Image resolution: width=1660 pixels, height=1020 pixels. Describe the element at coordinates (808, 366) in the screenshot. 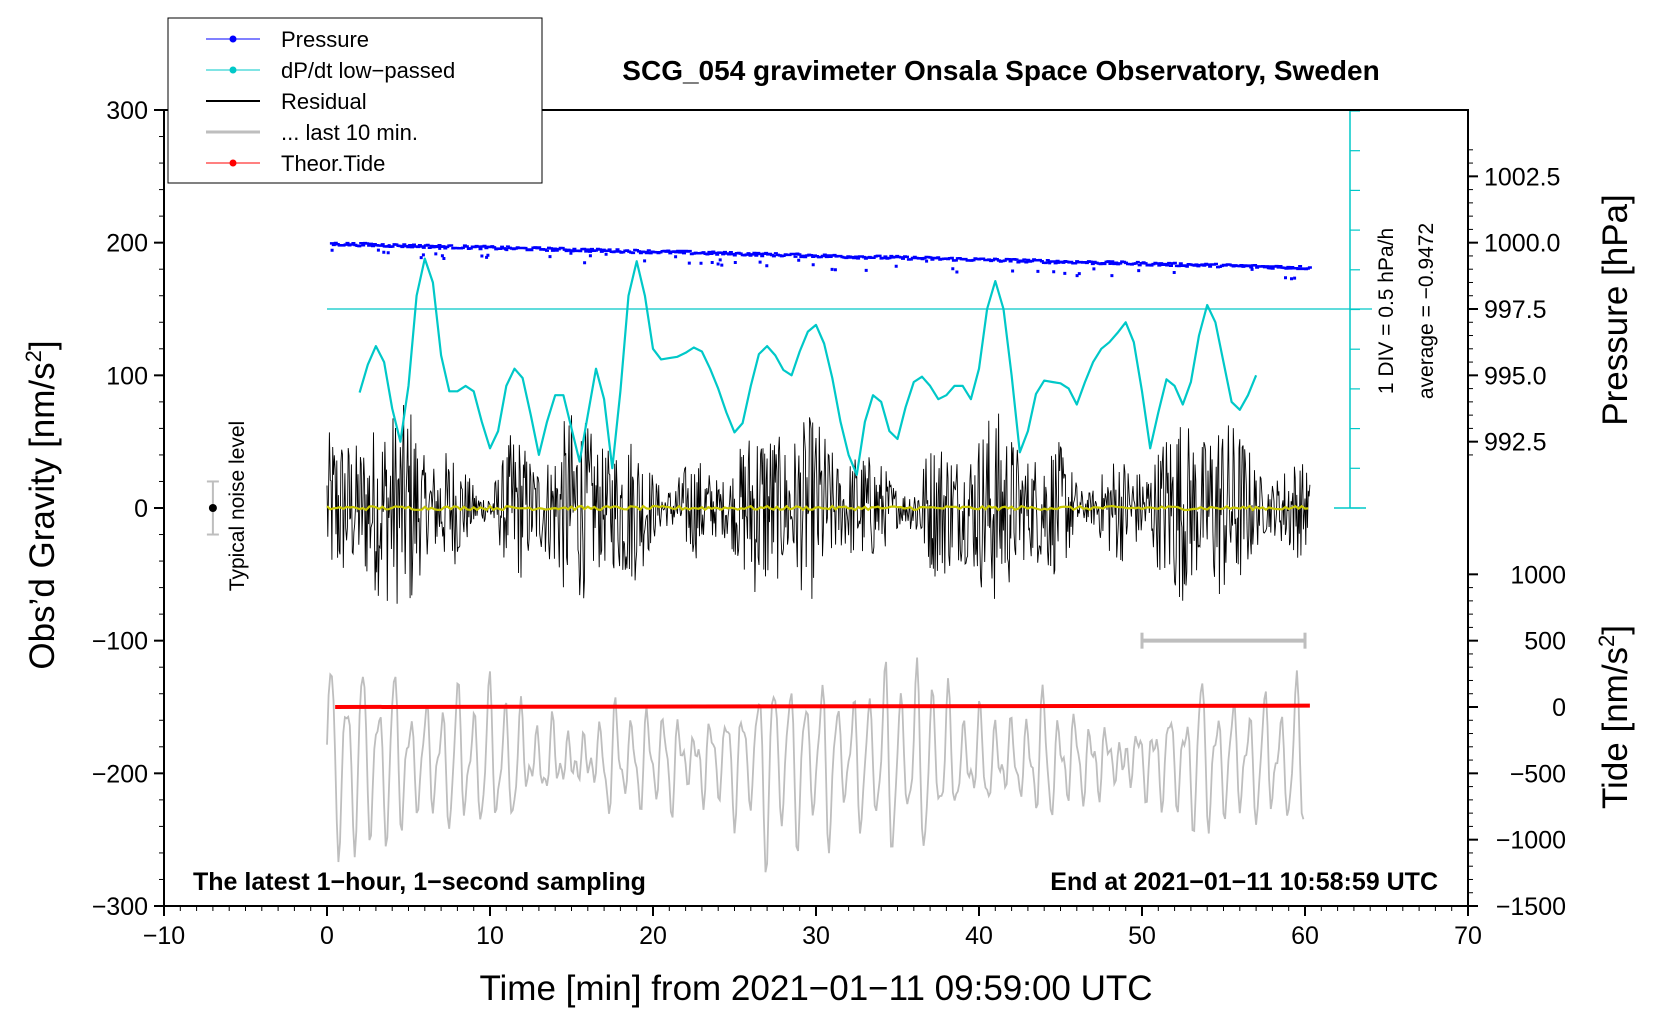

I see `dpdt-line` at that location.